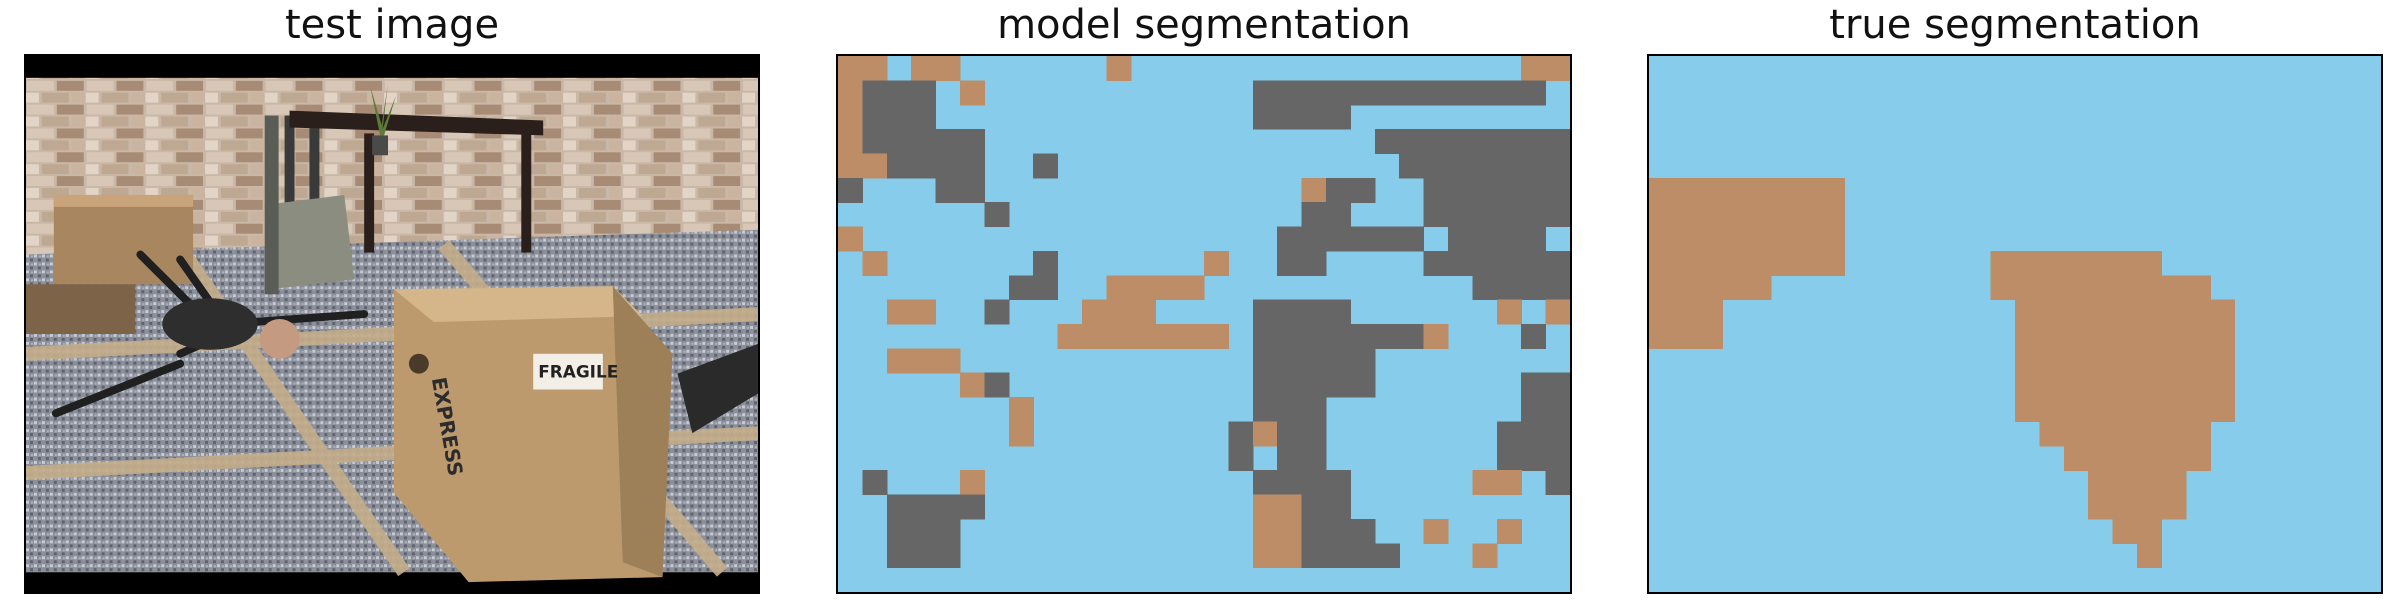 The width and height of the screenshot is (2400, 600). I want to click on panel-title: test image, so click(392, 25).